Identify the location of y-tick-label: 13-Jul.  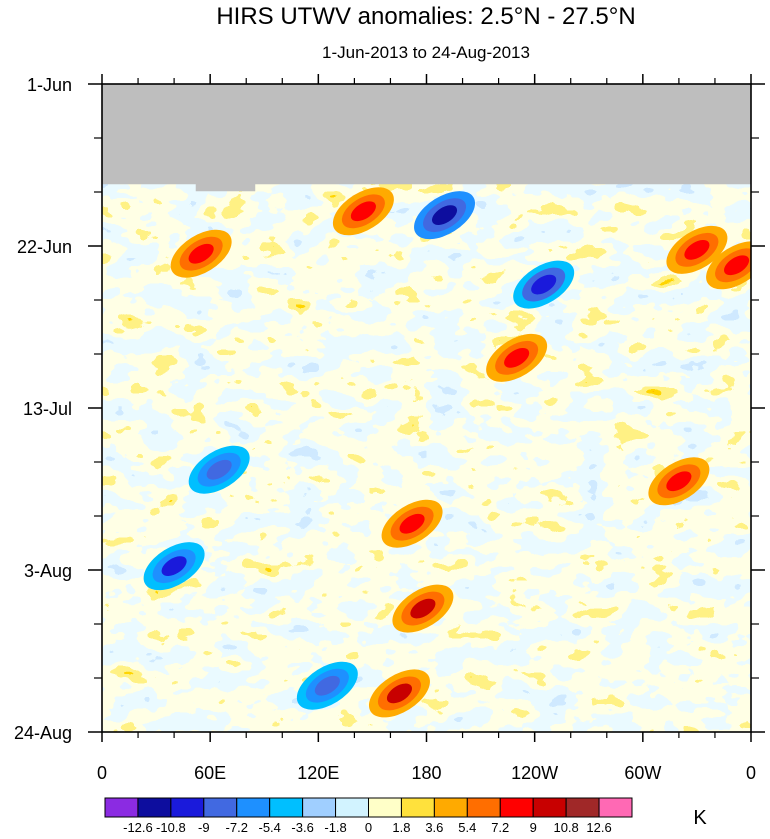
(47, 409).